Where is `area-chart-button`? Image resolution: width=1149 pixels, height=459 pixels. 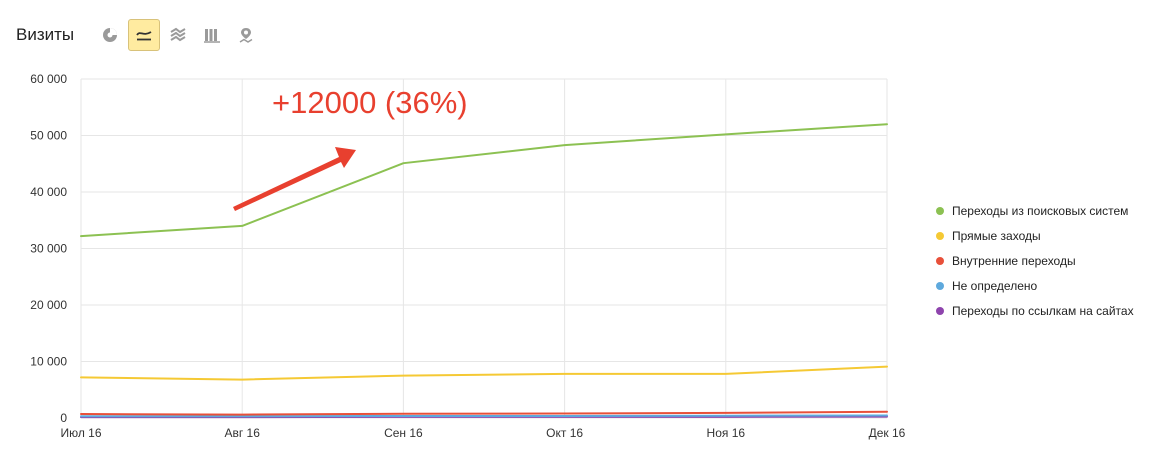
area-chart-button is located at coordinates (178, 35).